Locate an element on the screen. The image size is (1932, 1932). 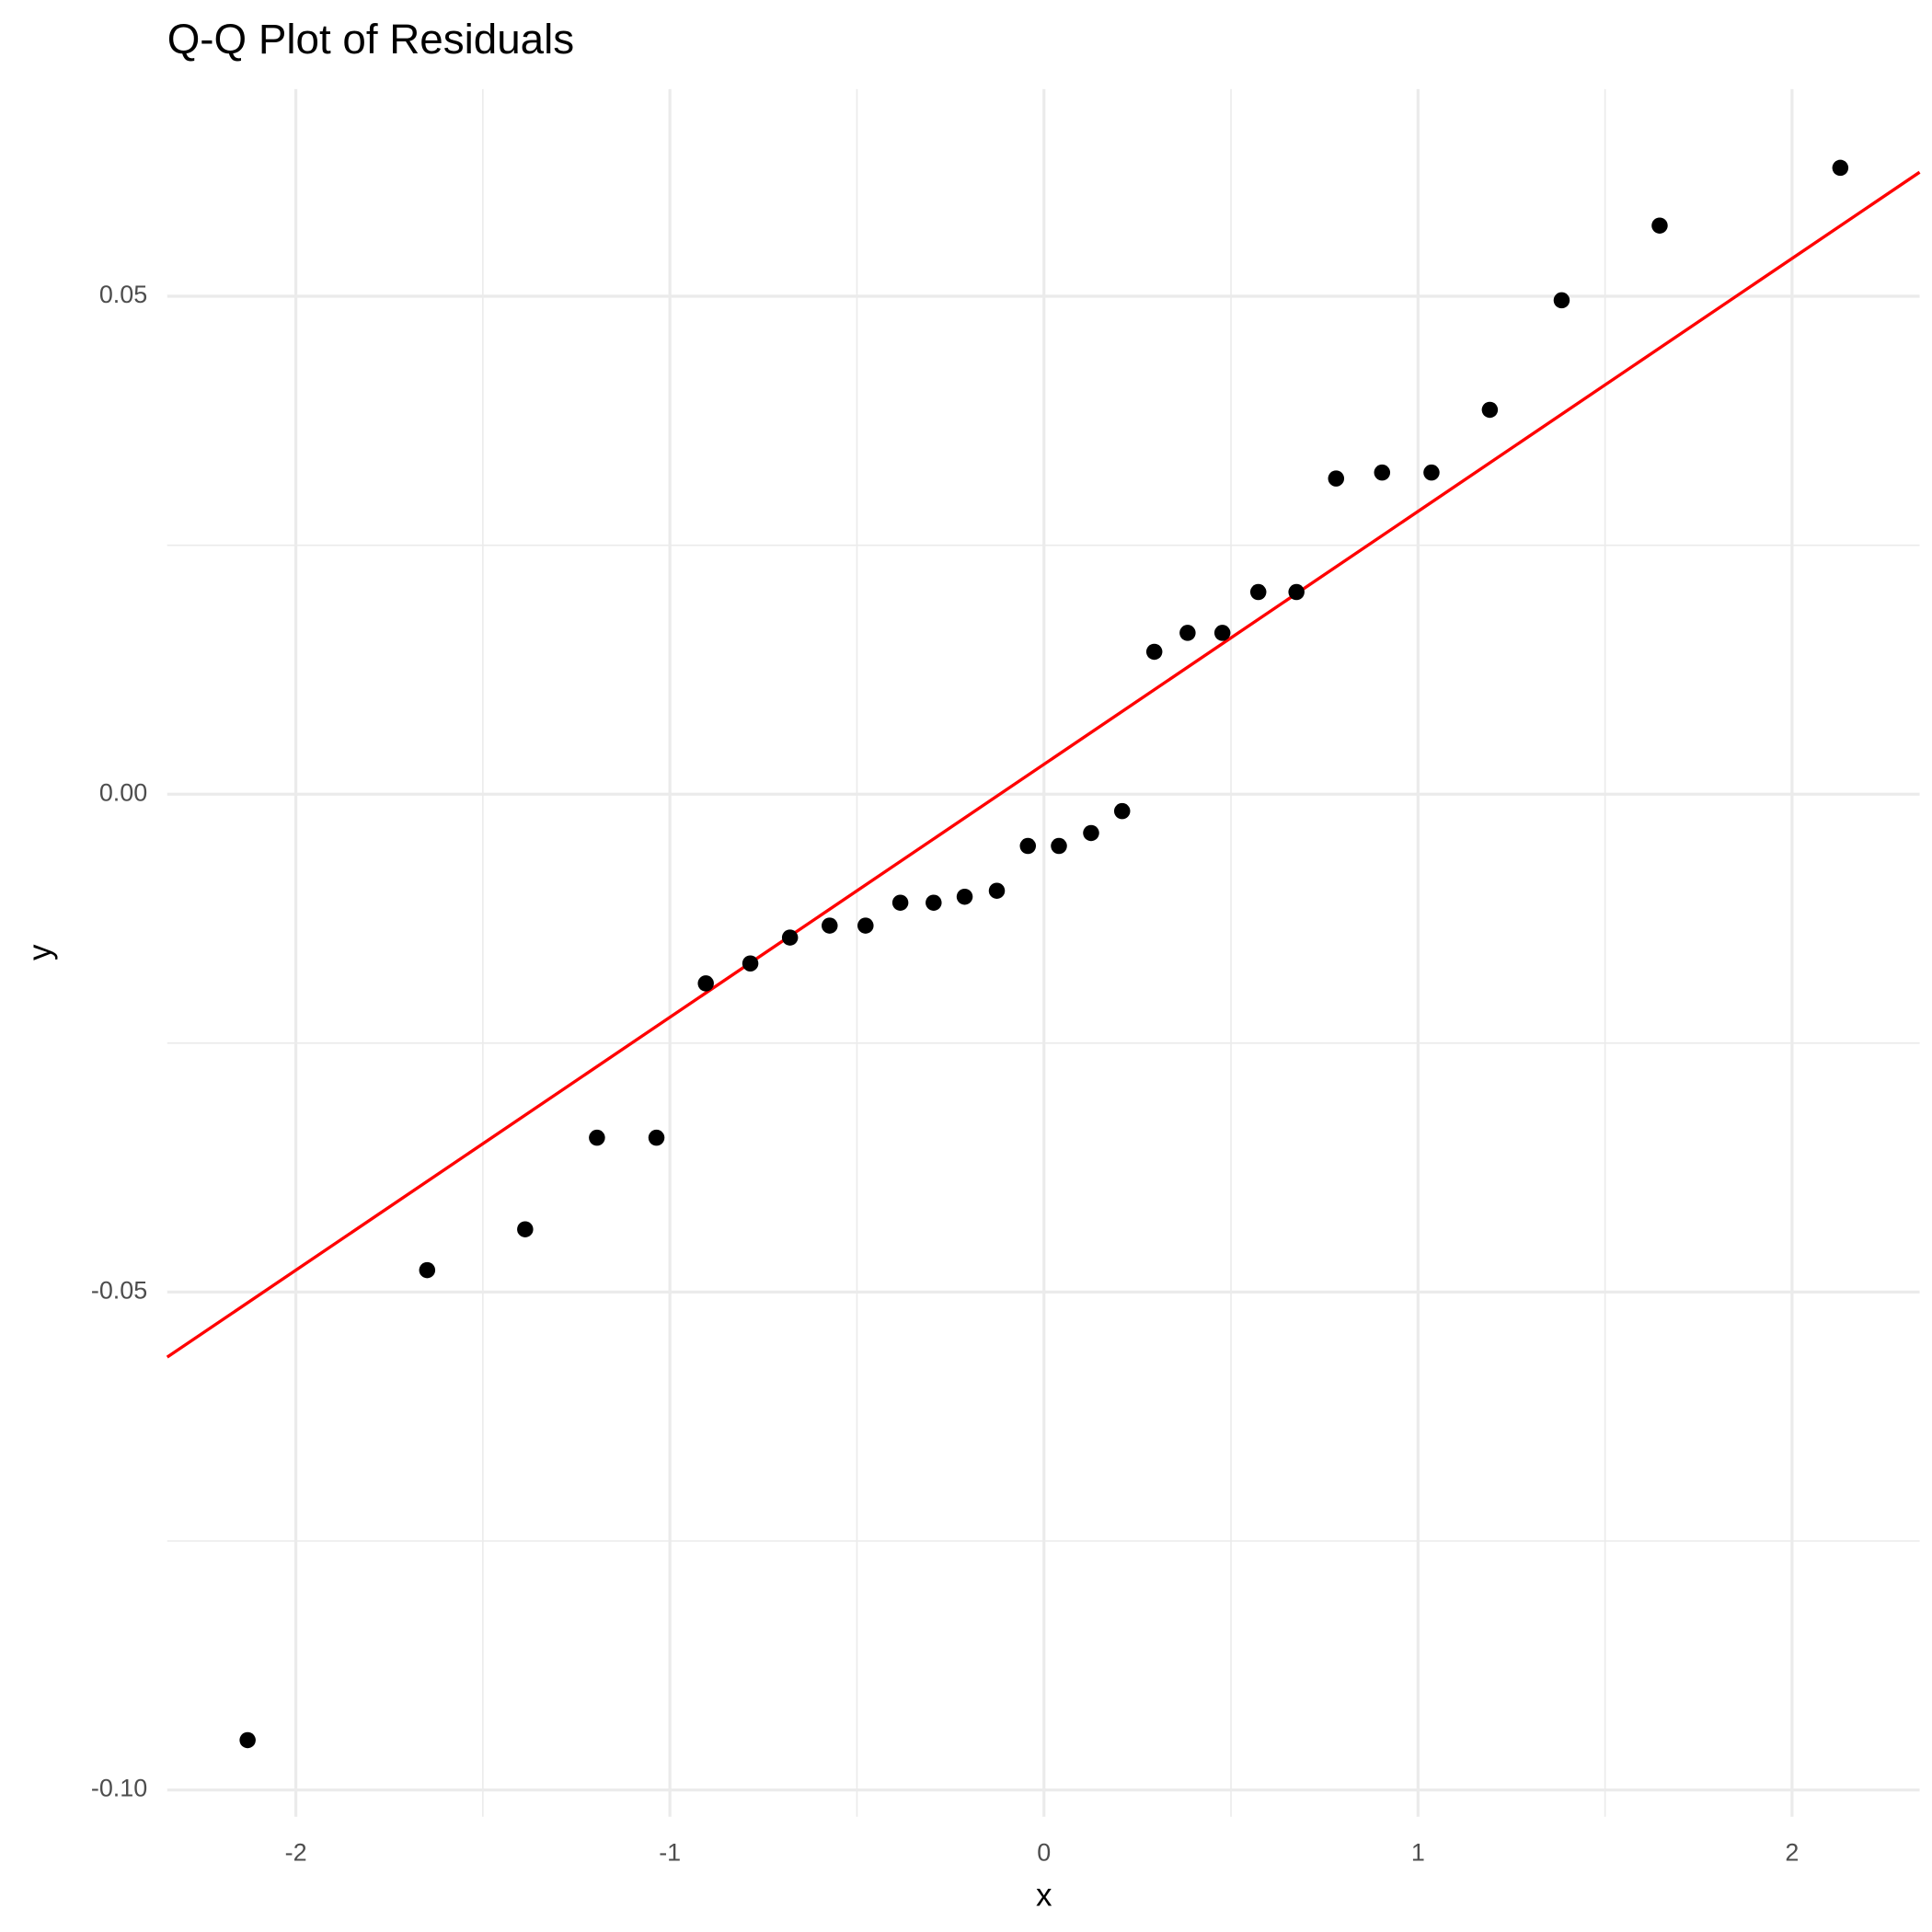
y-tick-label: 0.05 is located at coordinates (123, 294).